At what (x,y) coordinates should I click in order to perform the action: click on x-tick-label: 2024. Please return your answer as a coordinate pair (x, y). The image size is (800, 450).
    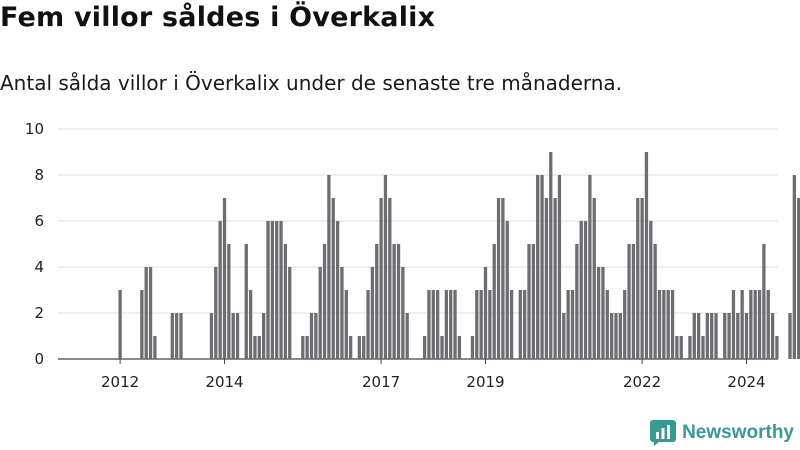
    Looking at the image, I should click on (746, 381).